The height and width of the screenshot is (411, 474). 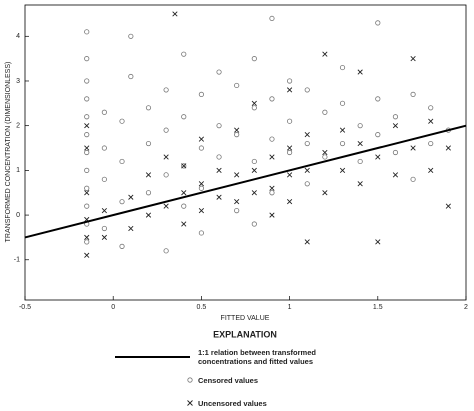 I want to click on legend-title: EXPLANATION, so click(x=245, y=334).